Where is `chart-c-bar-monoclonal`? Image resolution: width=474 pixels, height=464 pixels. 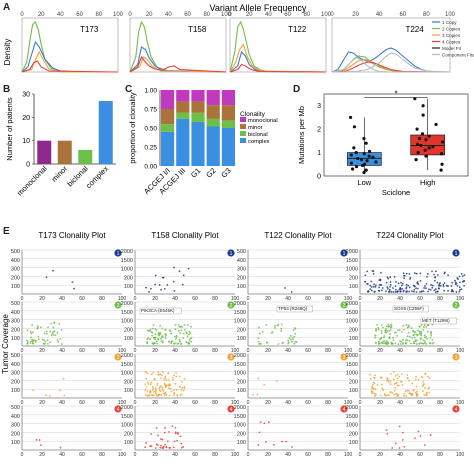
chart-c-bar-monoclonal is located at coordinates (198, 96).